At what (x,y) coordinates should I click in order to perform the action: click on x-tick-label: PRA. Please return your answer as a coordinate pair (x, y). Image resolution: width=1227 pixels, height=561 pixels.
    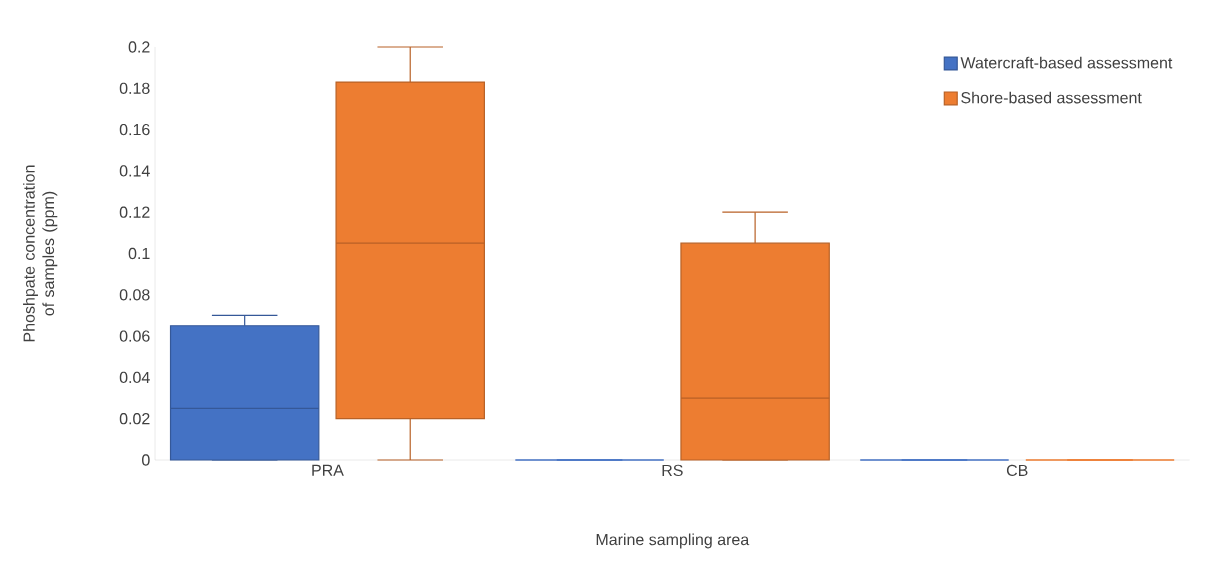
    Looking at the image, I should click on (328, 470).